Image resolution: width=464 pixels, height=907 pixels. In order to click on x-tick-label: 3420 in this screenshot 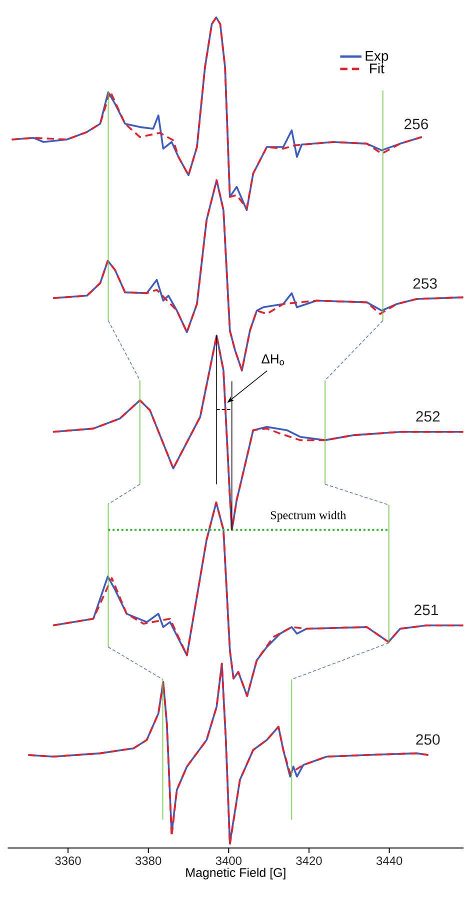, I will do `click(309, 860)`.